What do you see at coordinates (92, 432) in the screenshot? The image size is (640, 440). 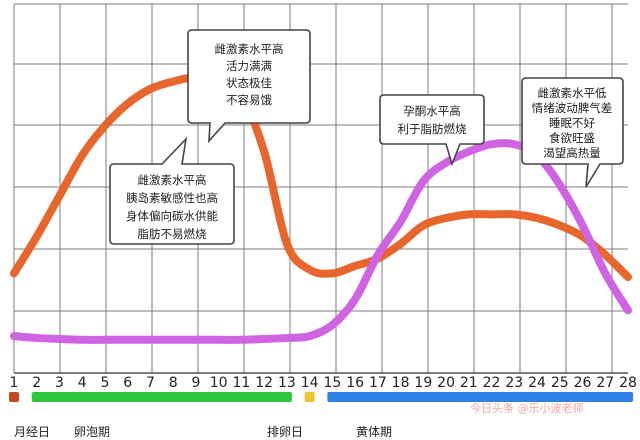 I see `phase-label-2: 卵泡期` at bounding box center [92, 432].